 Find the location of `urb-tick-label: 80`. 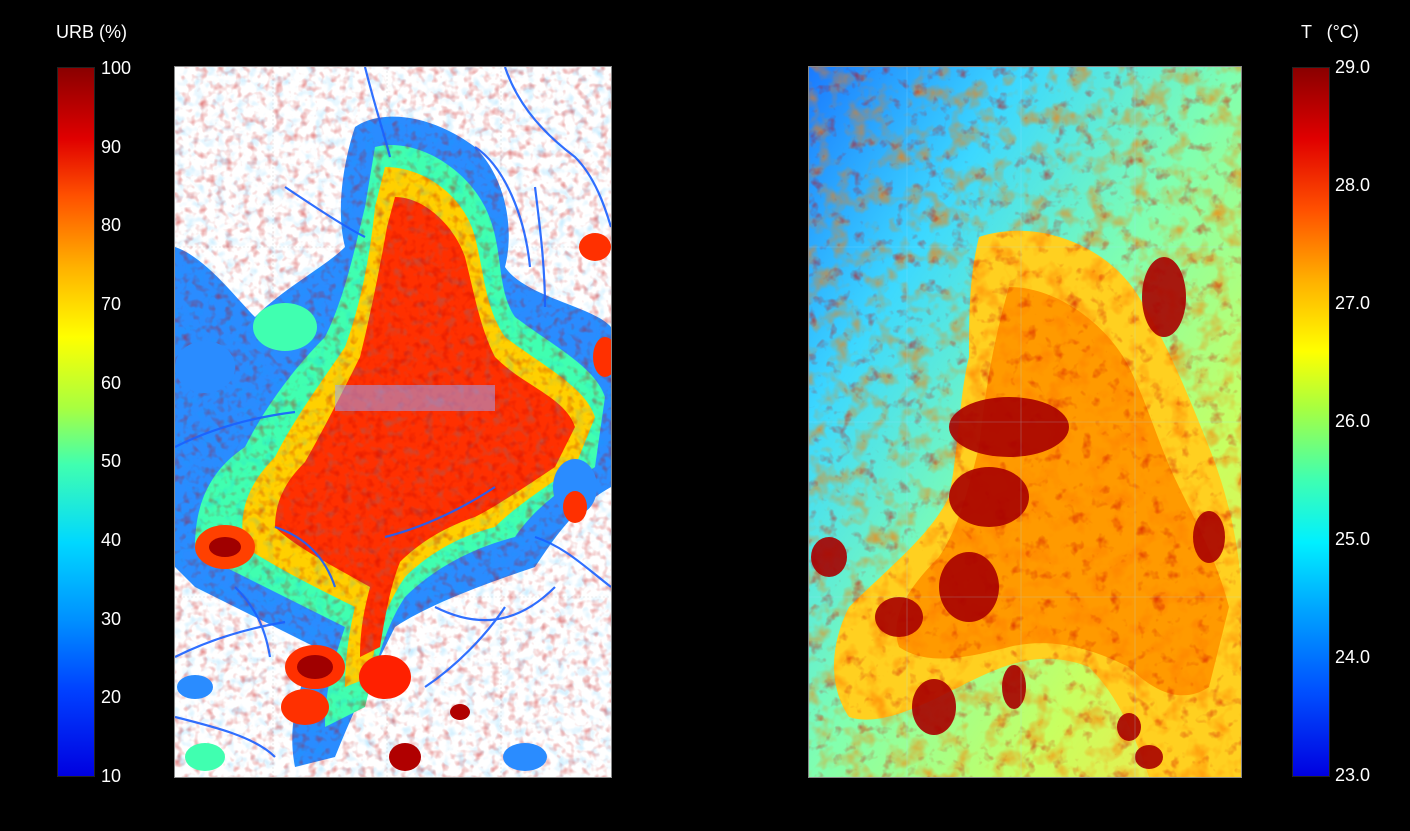

urb-tick-label: 80 is located at coordinates (111, 225).